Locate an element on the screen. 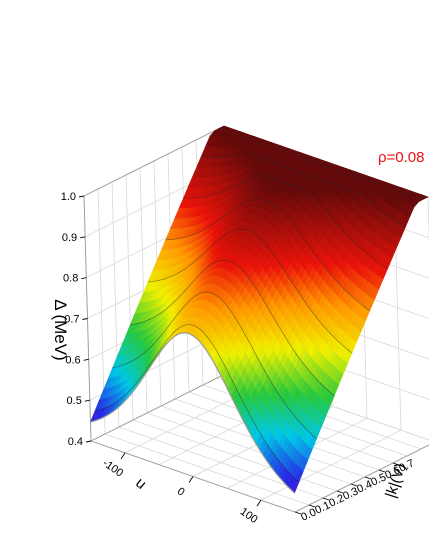 This screenshot has height=555, width=429. k-tick-label: 0.7 is located at coordinates (406, 465).